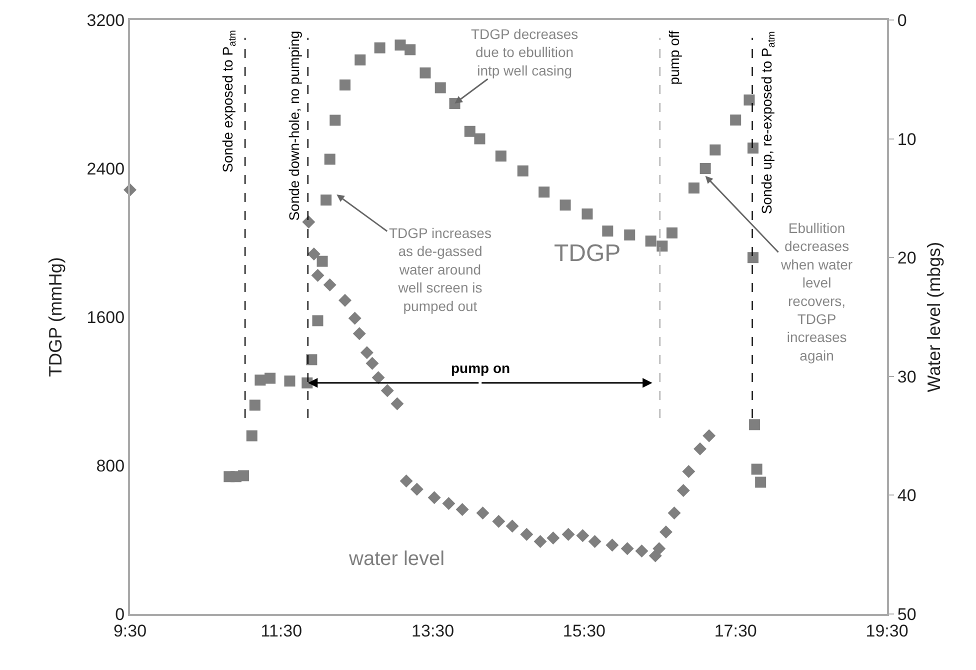 The width and height of the screenshot is (976, 670). Describe the element at coordinates (902, 20) in the screenshot. I see `y2-tick-label: 0` at that location.